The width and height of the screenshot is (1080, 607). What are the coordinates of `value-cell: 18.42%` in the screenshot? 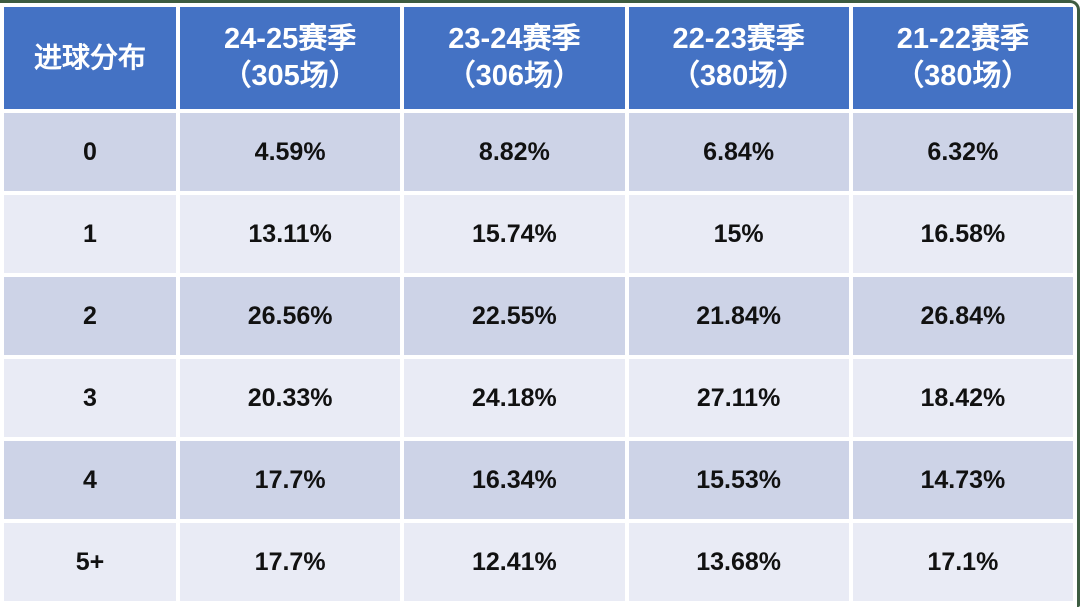 It's located at (962, 398).